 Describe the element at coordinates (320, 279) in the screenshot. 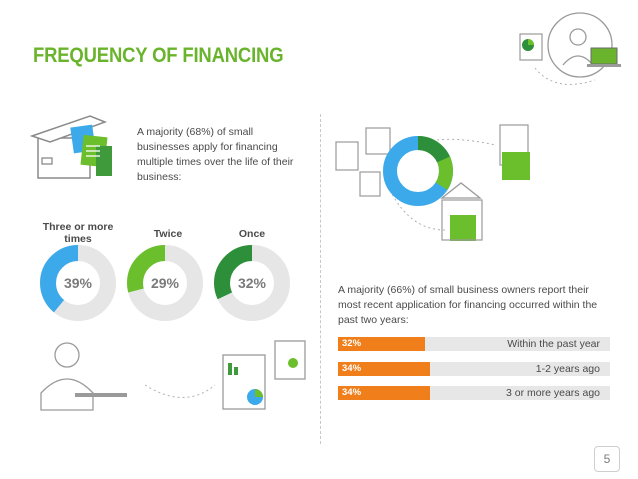

I see `column-divider` at that location.